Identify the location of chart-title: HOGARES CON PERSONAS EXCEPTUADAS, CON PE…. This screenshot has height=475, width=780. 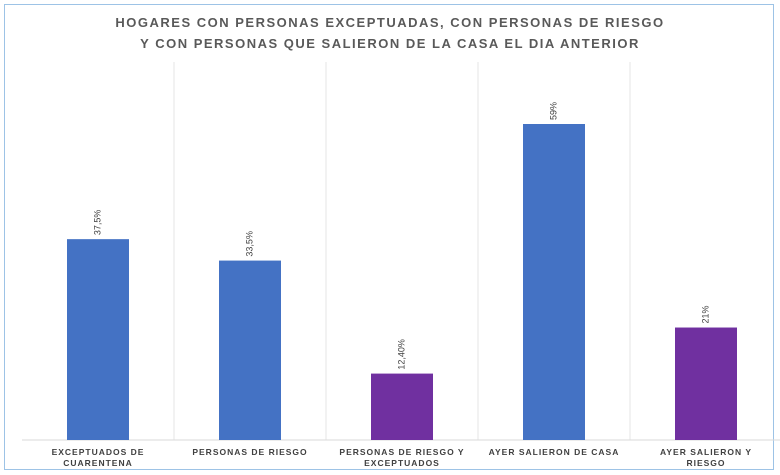
(390, 33).